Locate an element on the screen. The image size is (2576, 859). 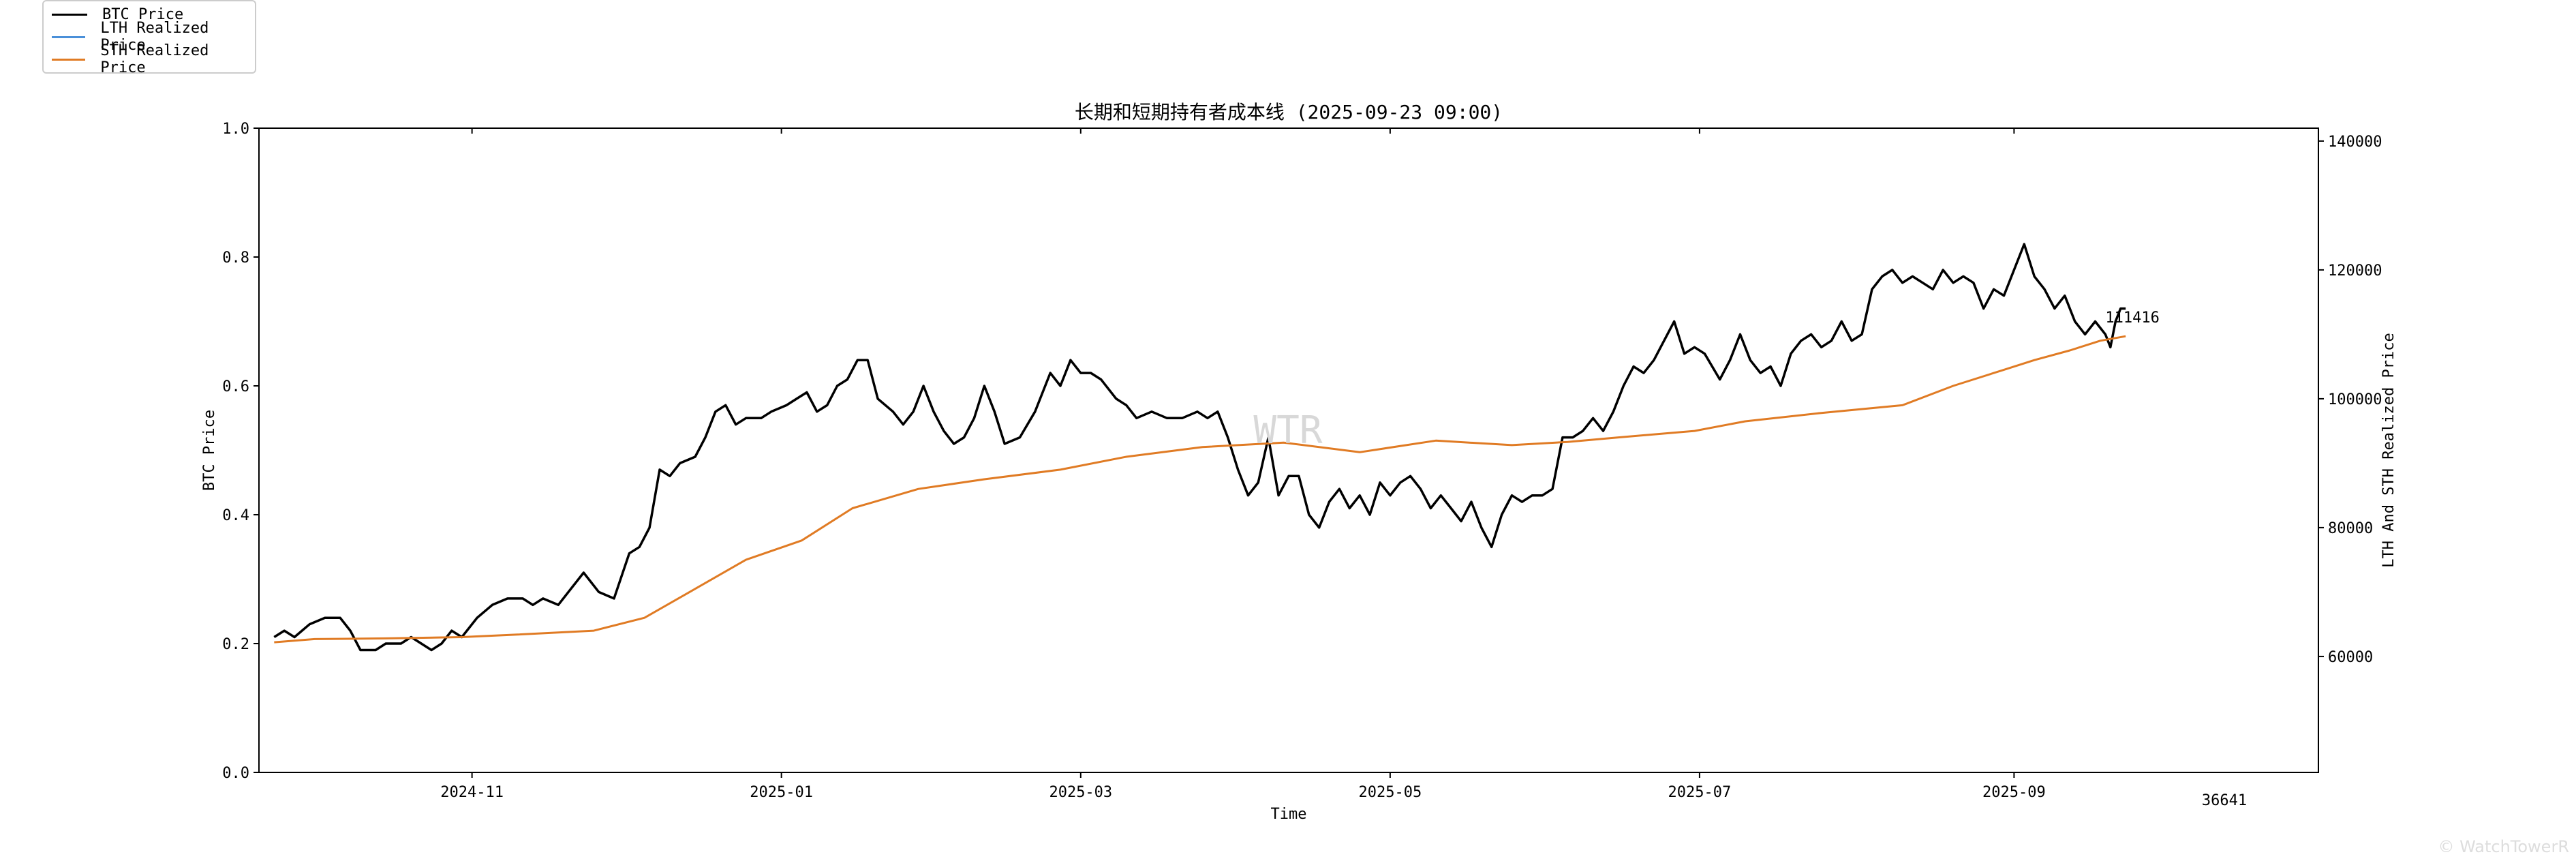
y-left-tick-label: 1.0 is located at coordinates (235, 129).